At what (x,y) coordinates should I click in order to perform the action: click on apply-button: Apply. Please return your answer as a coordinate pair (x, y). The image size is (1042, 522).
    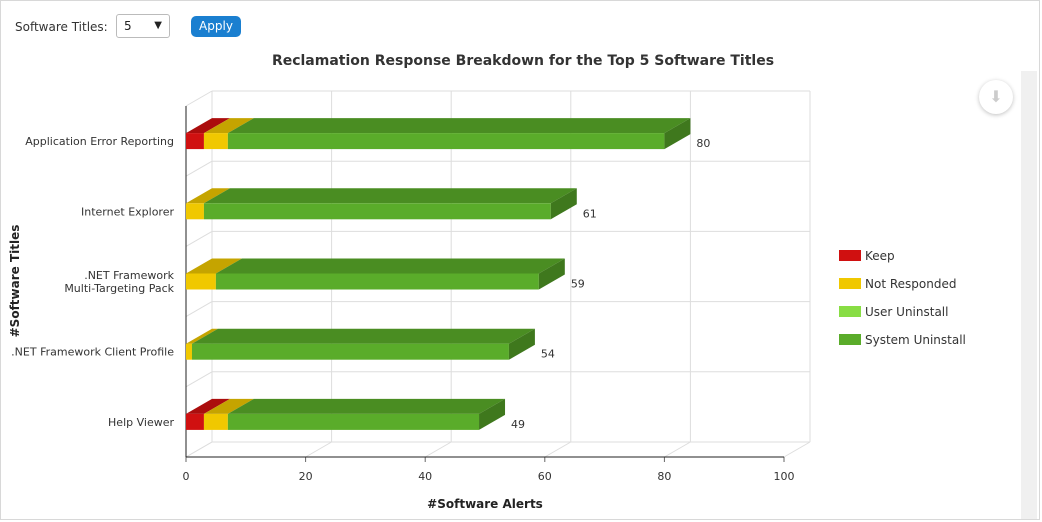
    Looking at the image, I should click on (216, 26).